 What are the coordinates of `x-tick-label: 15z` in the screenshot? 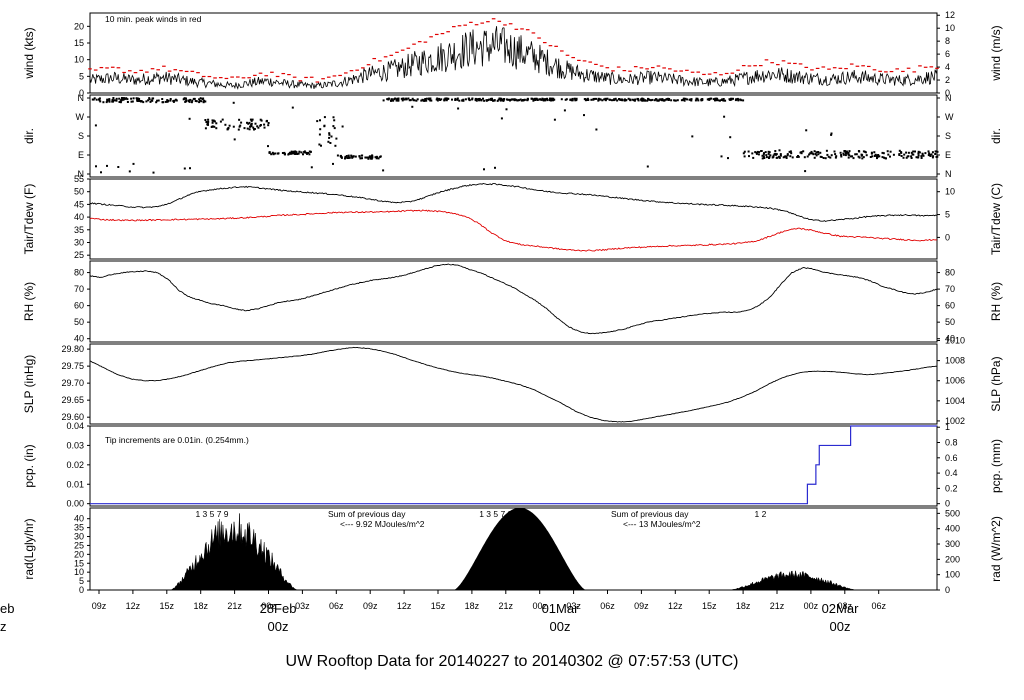 It's located at (709, 606).